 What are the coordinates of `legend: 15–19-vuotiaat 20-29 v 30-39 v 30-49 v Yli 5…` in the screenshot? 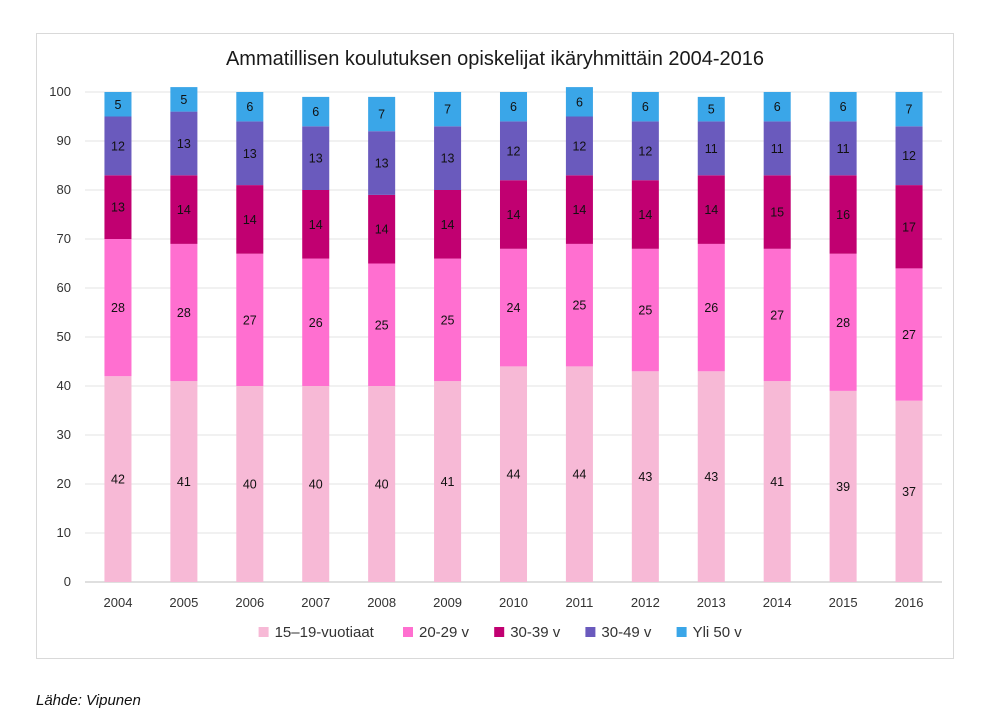 It's located at (500, 632).